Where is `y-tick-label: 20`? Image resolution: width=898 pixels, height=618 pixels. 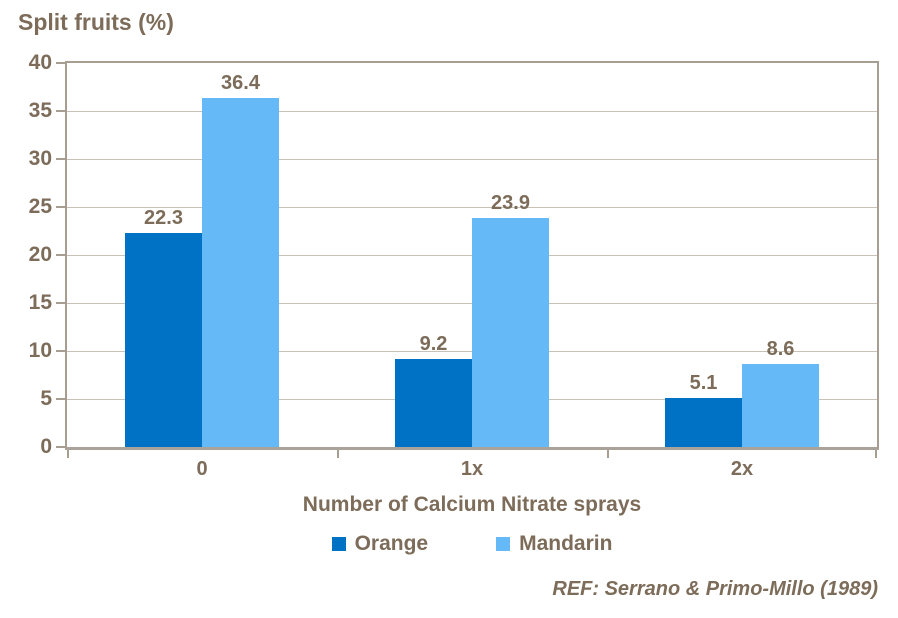 y-tick-label: 20 is located at coordinates (40, 254).